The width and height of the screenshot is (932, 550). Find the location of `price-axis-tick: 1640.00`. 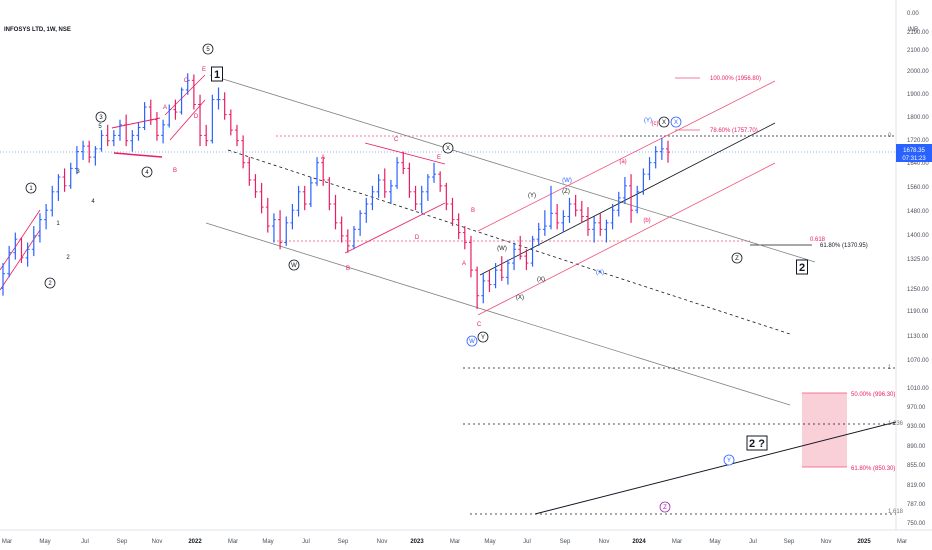

price-axis-tick: 1640.00 is located at coordinates (918, 164).